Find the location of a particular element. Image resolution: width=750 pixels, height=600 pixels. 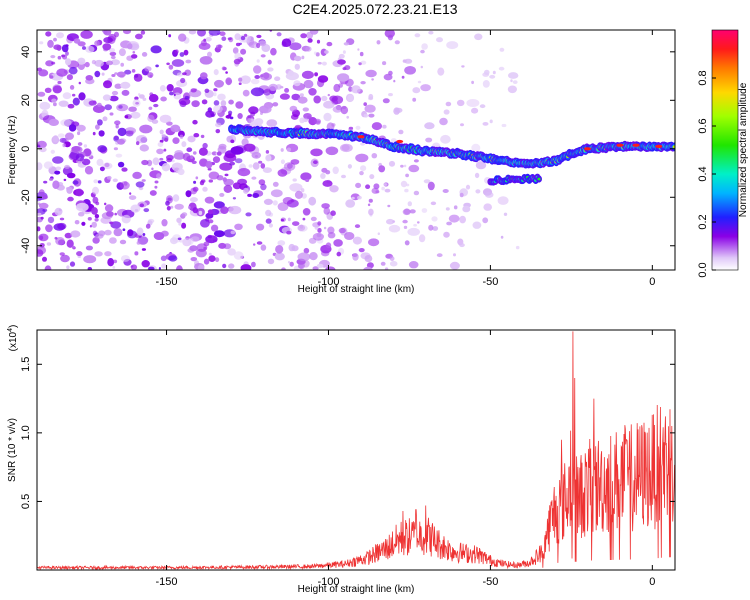

spectrogram-y-tick-label: -40 is located at coordinates (26, 246).